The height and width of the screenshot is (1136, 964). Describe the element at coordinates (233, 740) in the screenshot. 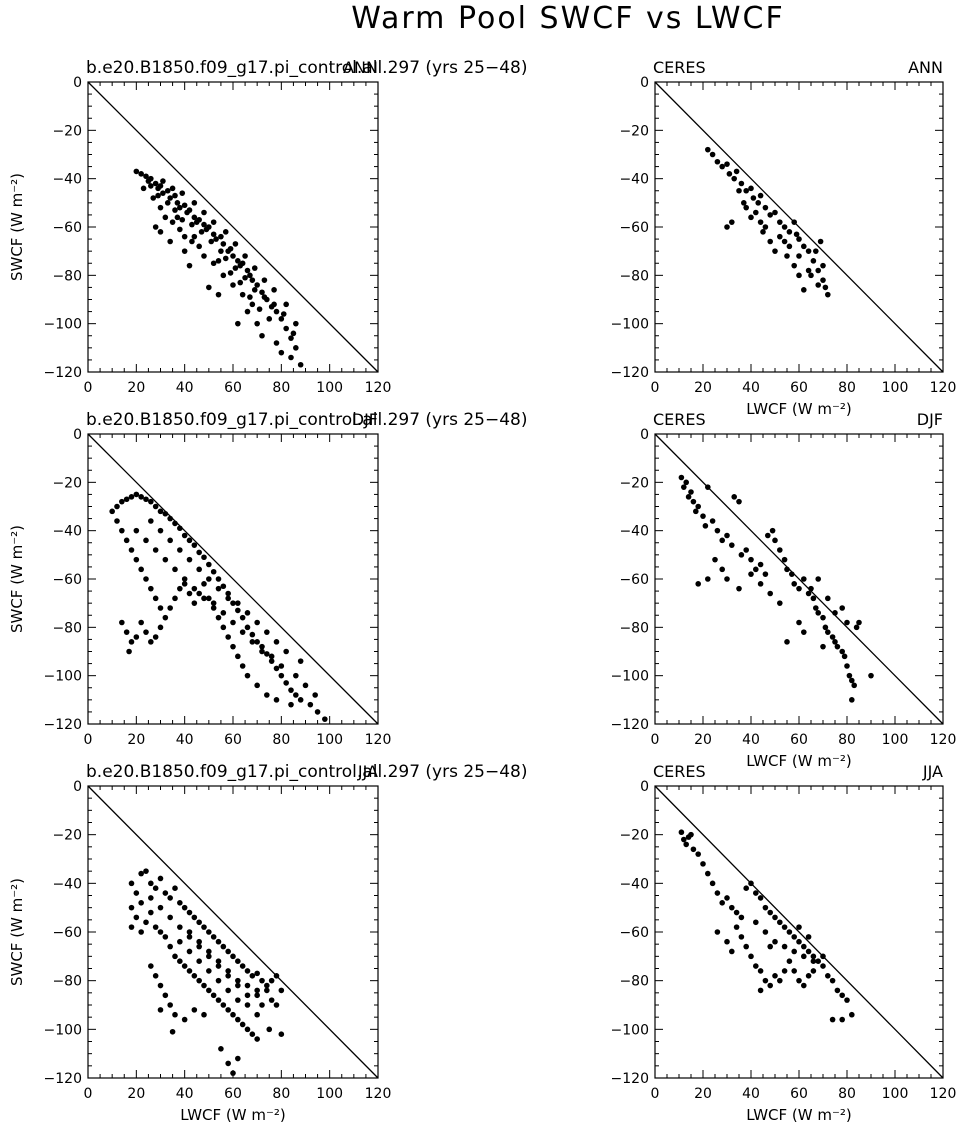

I see `x-tick-label: 60` at that location.